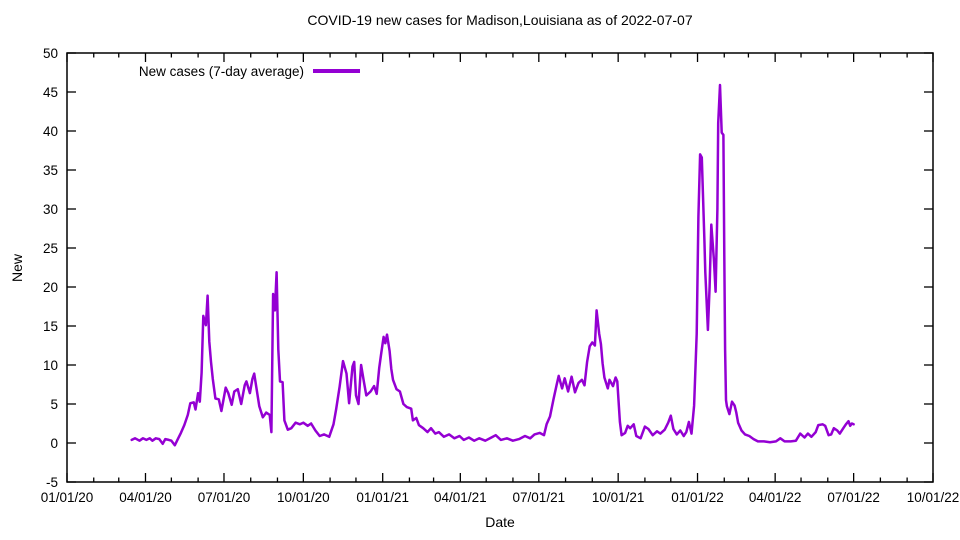 Image resolution: width=960 pixels, height=540 pixels. Describe the element at coordinates (50, 365) in the screenshot. I see `y-tick-label: 10` at that location.